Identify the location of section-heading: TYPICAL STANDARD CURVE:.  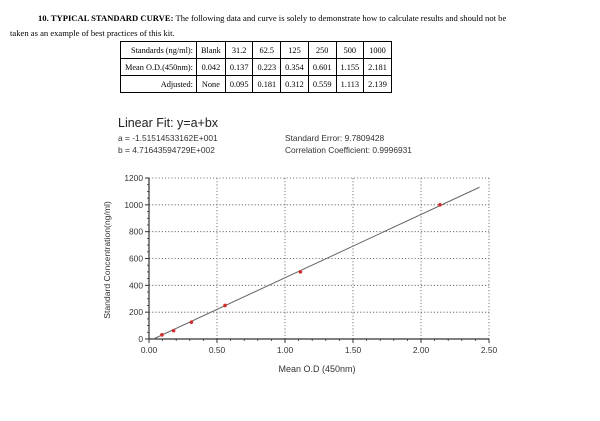
(112, 18).